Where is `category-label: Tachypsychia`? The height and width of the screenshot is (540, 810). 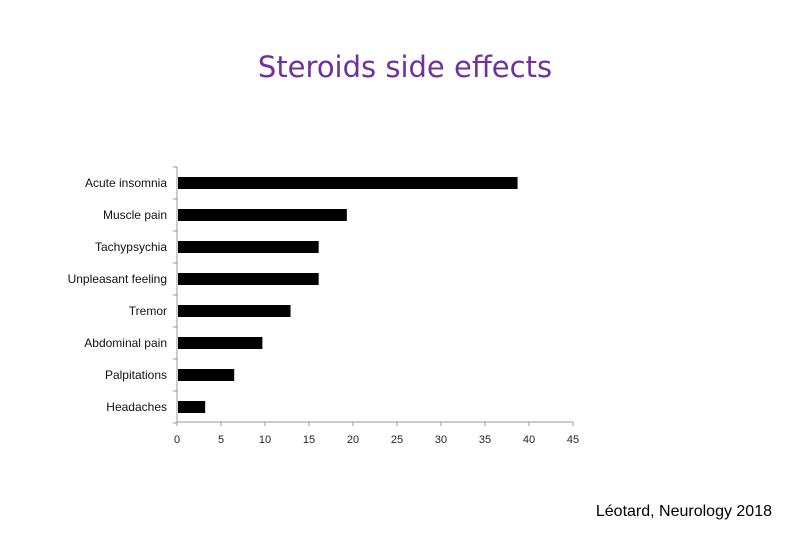
category-label: Tachypsychia is located at coordinates (131, 247).